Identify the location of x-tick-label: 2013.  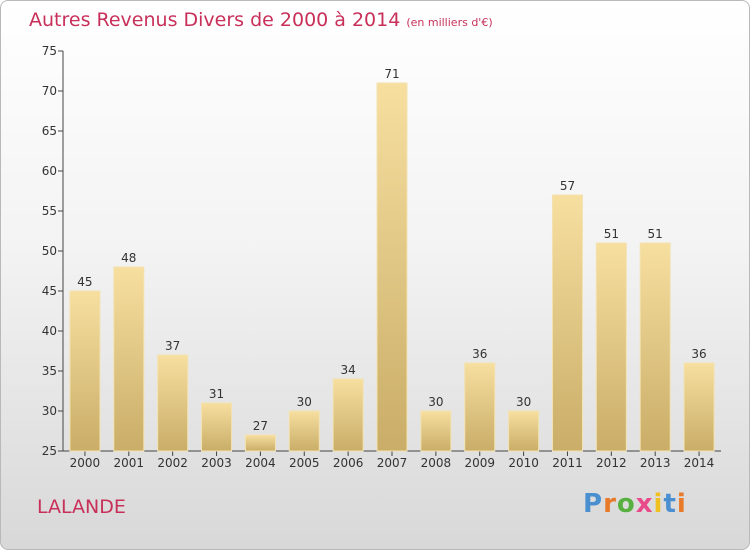
(655, 463).